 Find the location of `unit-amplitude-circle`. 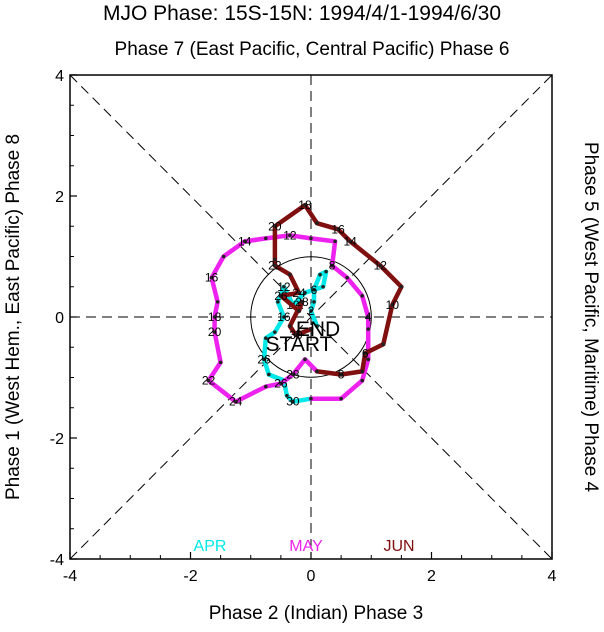

unit-amplitude-circle is located at coordinates (311, 317).